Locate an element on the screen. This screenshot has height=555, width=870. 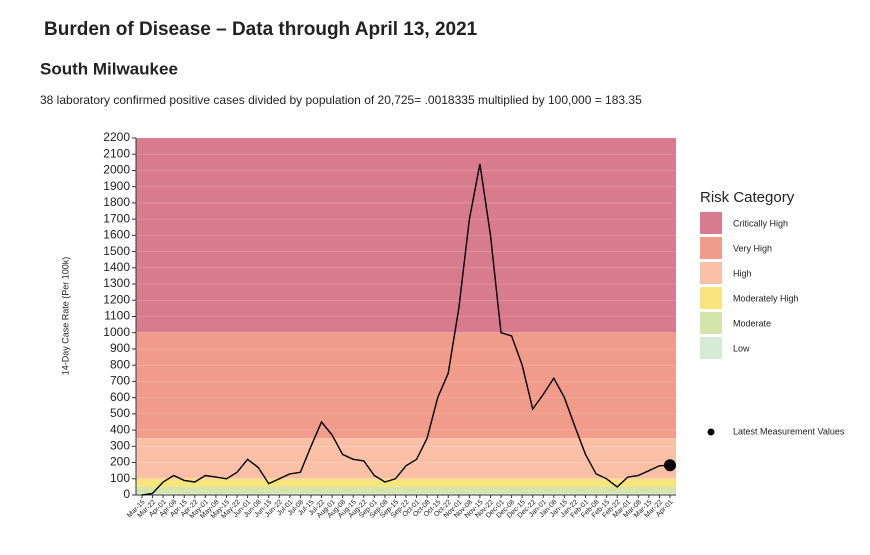
y-tick-label: 500 is located at coordinates (120, 413).